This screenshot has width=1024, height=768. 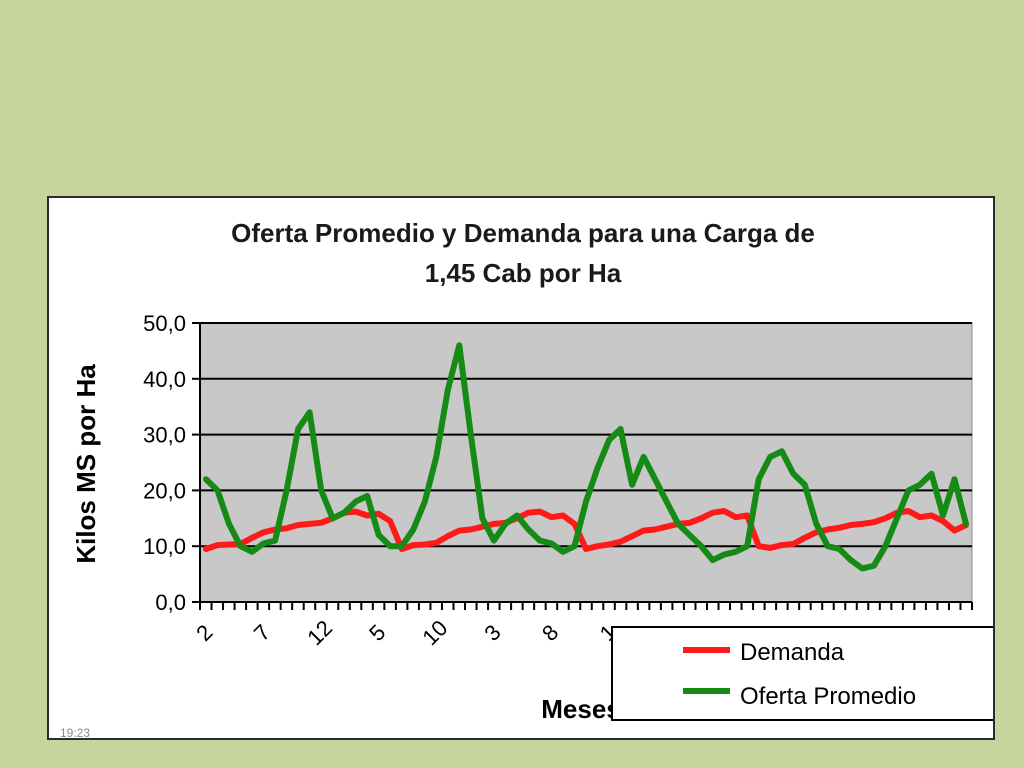 What do you see at coordinates (170, 602) in the screenshot?
I see `y-tick-label: 0,0` at bounding box center [170, 602].